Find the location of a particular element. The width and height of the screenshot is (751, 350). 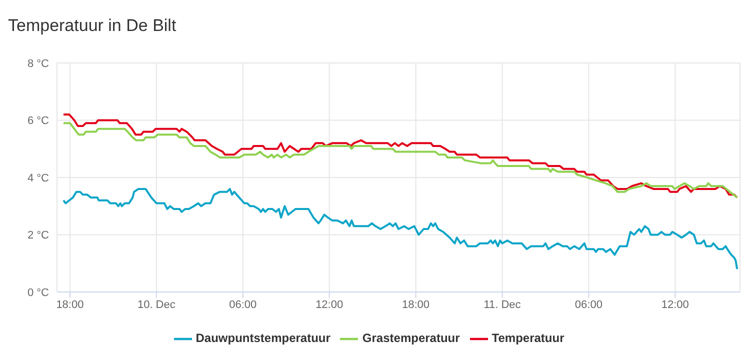

y-tick-label: 2 °C is located at coordinates (38, 236).